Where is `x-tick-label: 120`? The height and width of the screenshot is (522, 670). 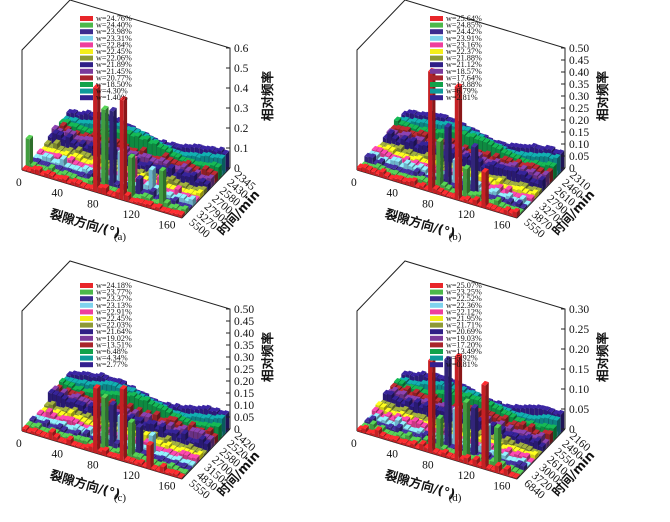
x-tick-label: 120 is located at coordinates (467, 215).